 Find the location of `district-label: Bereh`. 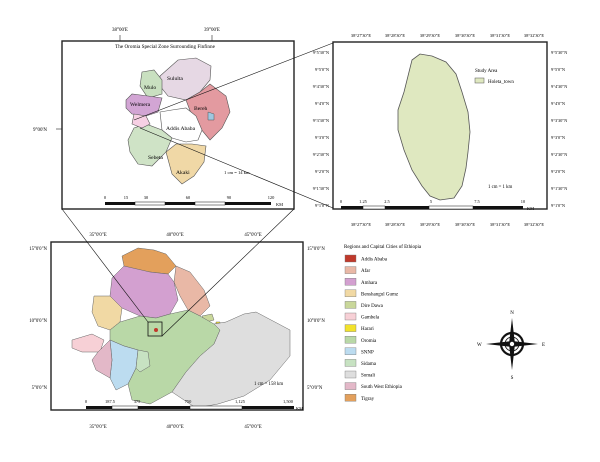

district-label: Bereh is located at coordinates (201, 109).